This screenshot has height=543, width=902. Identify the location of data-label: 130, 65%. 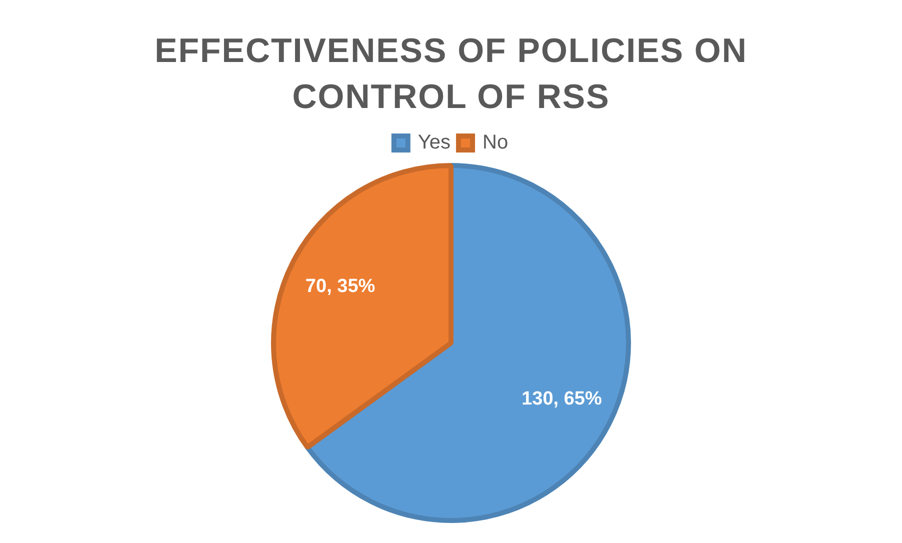
(562, 399).